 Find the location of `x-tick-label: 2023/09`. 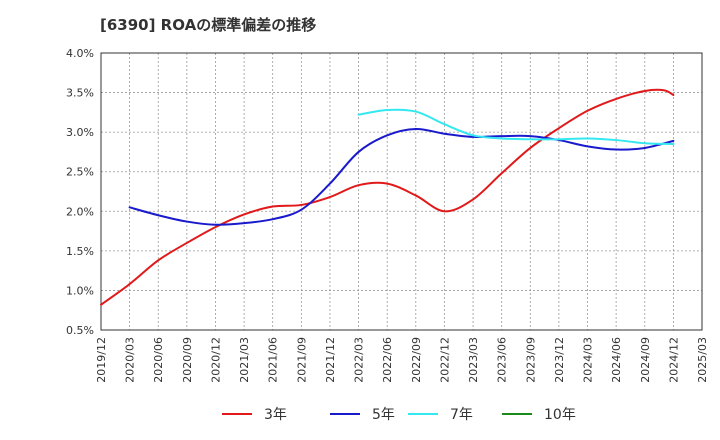

x-tick-label: 2023/09 is located at coordinates (530, 360).